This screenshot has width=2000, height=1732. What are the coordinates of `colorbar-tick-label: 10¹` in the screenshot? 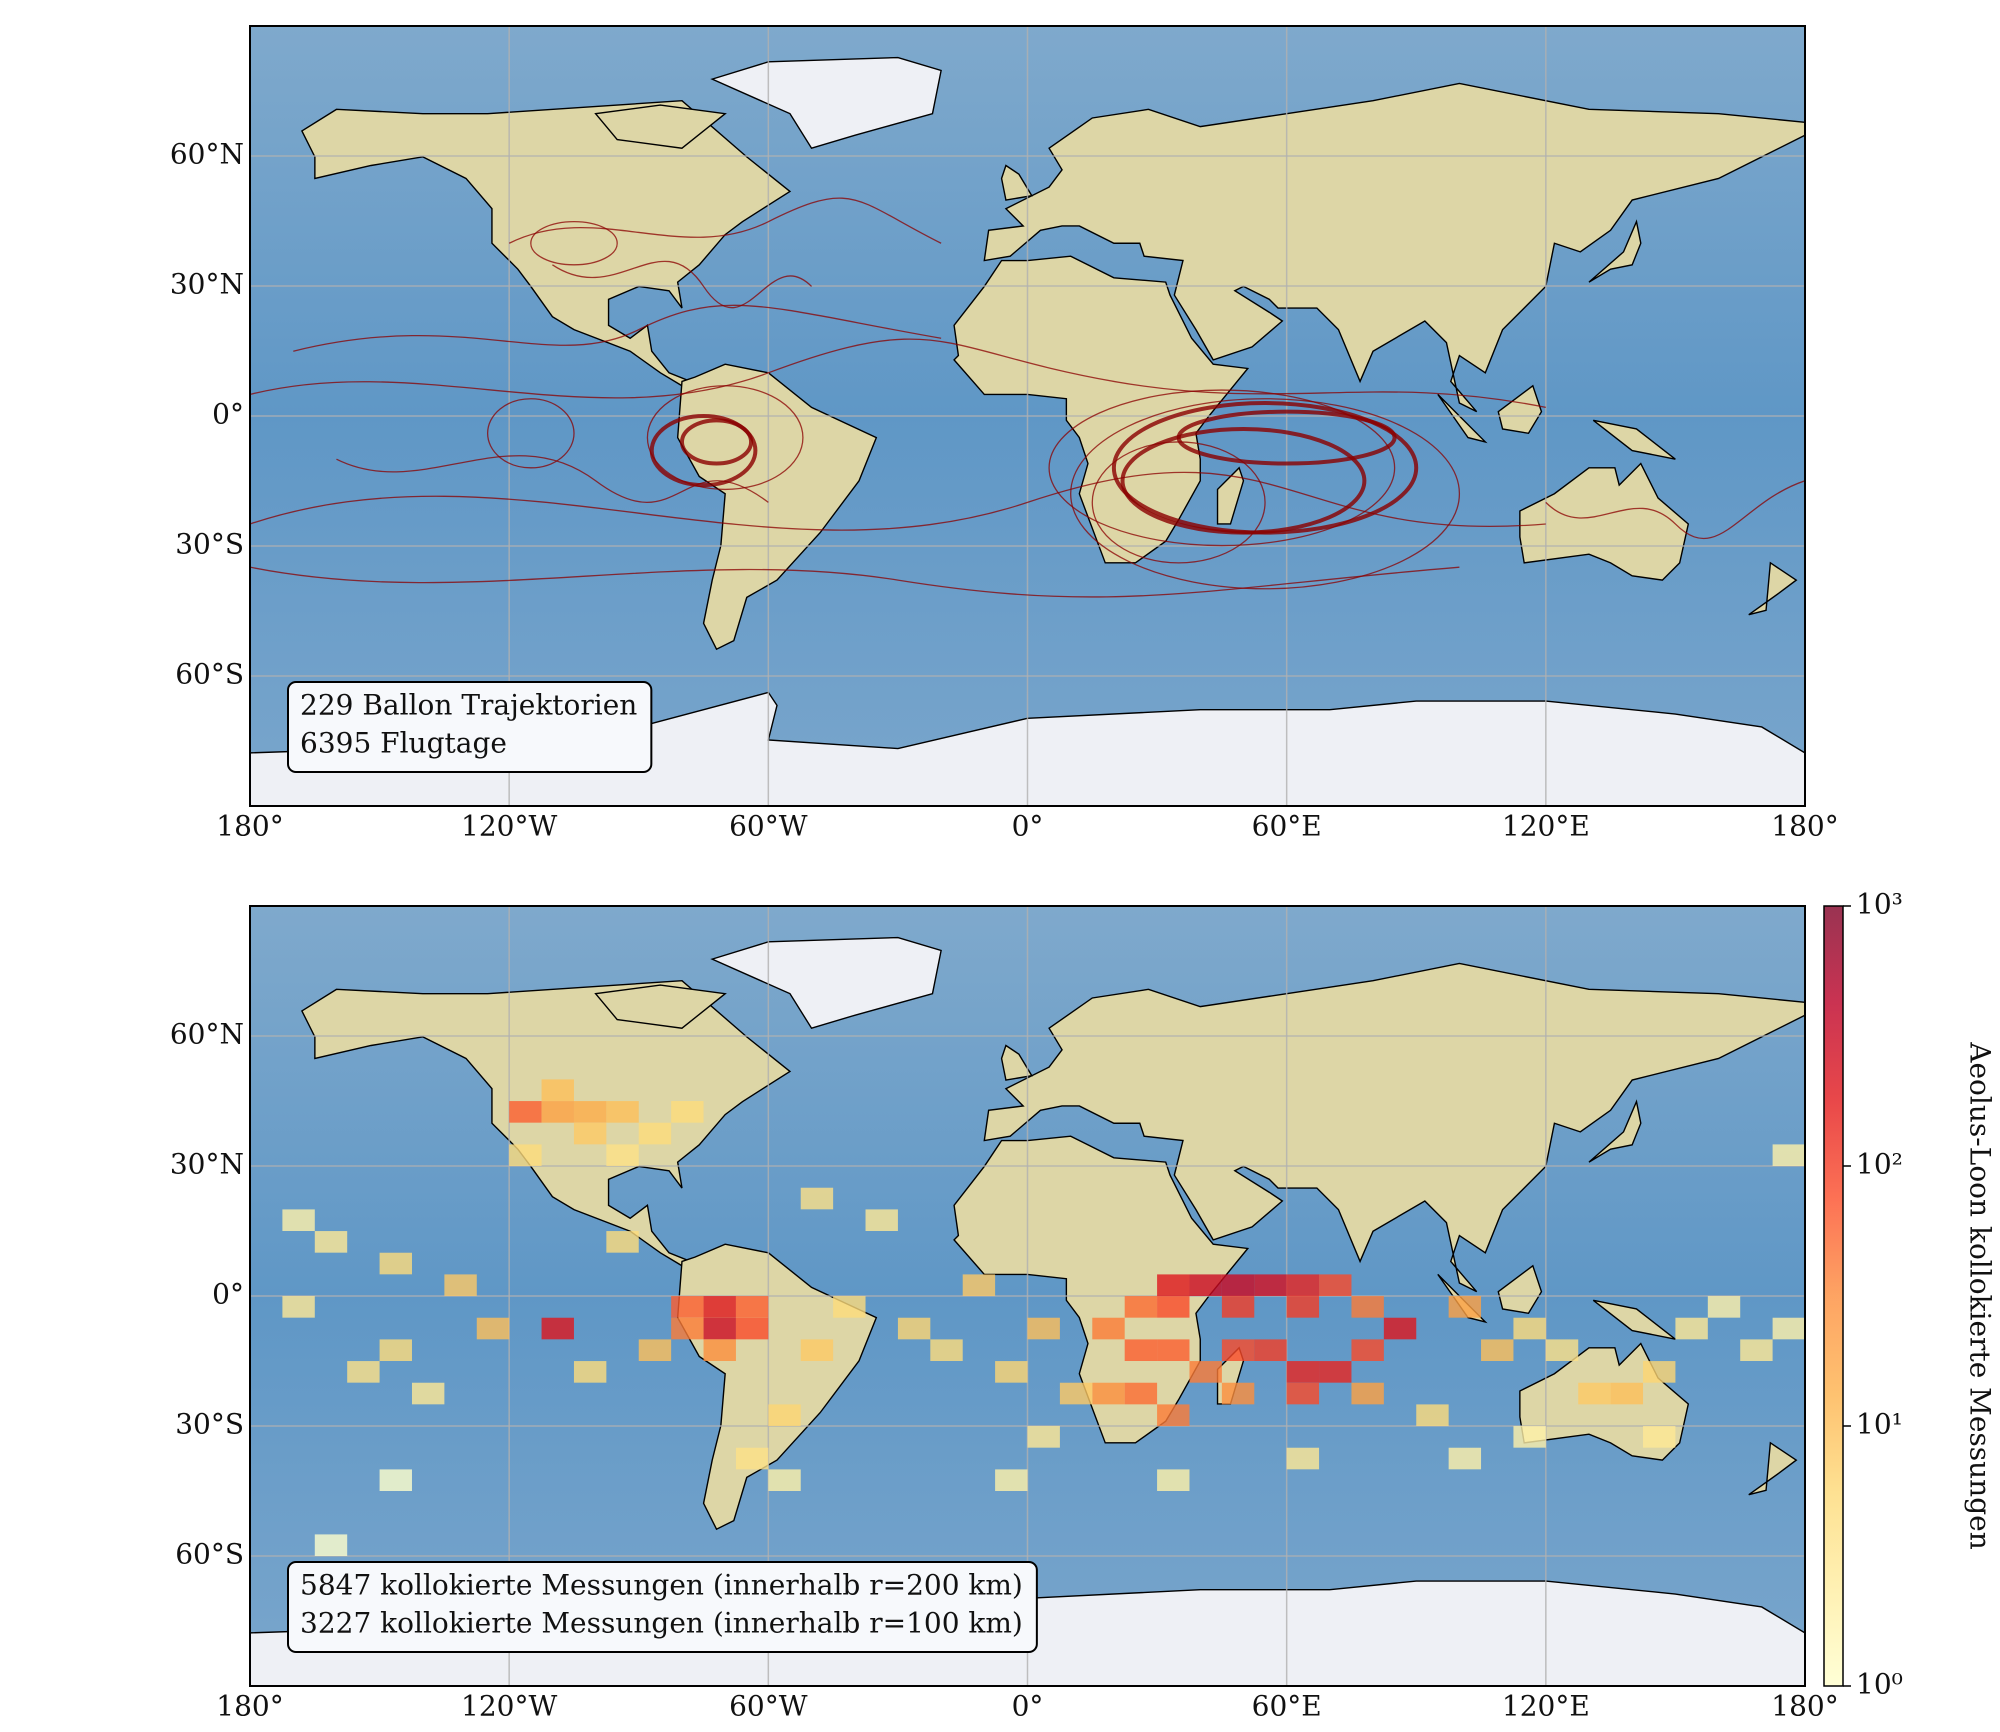 It's located at (1879, 1424).